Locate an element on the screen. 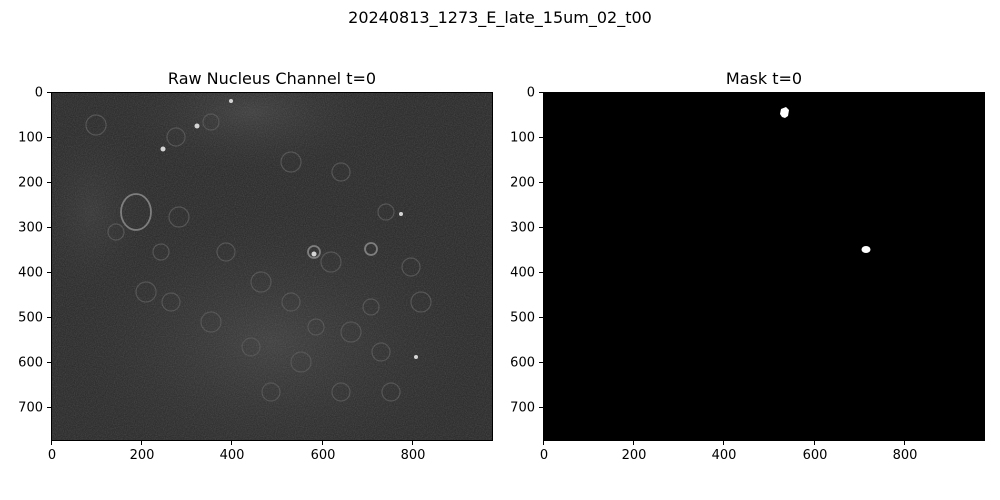 The image size is (1000, 500). raw-x-tick: 800 is located at coordinates (413, 455).